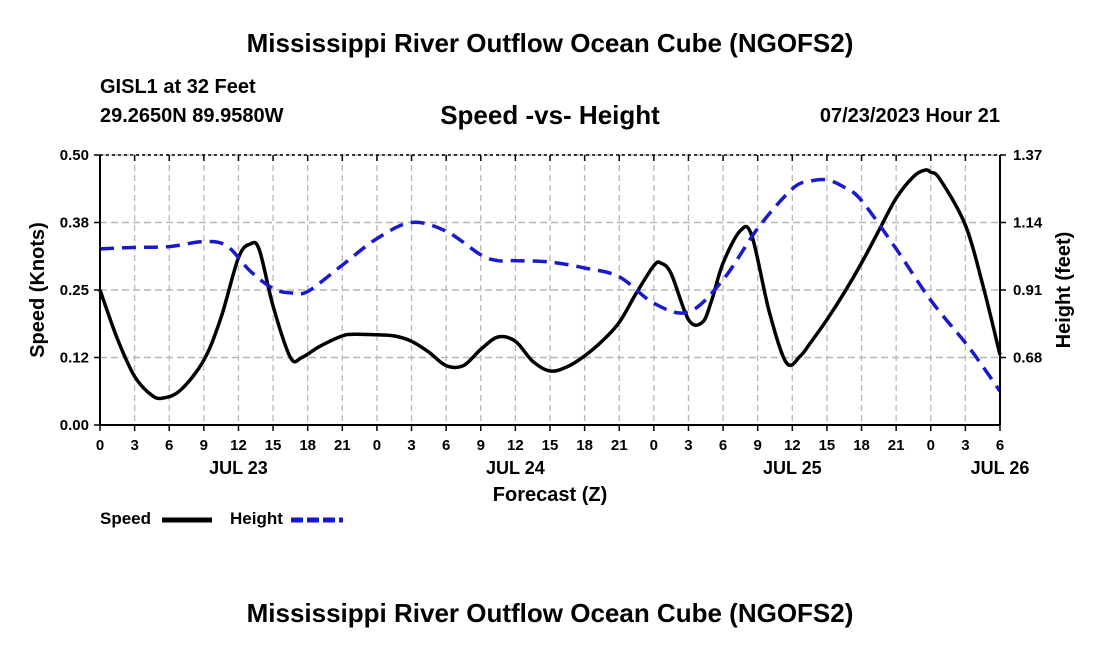  I want to click on date-label: JUL 25, so click(792, 468).